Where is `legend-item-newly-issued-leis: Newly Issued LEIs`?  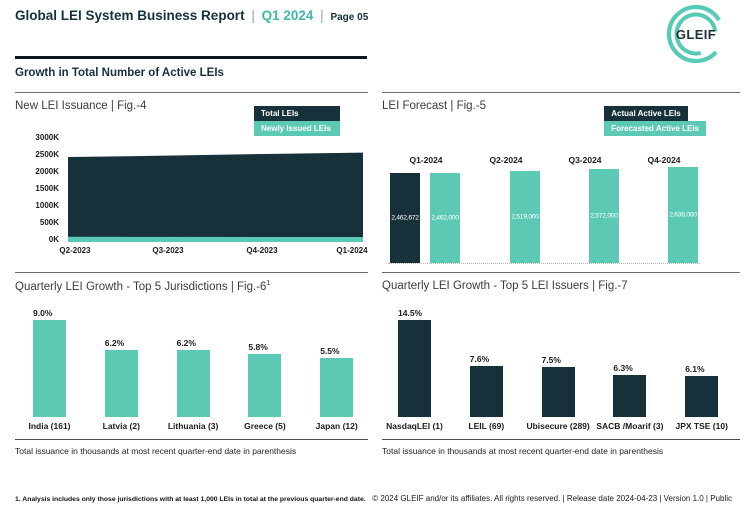
legend-item-newly-issued-leis: Newly Issued LEIs is located at coordinates (297, 128).